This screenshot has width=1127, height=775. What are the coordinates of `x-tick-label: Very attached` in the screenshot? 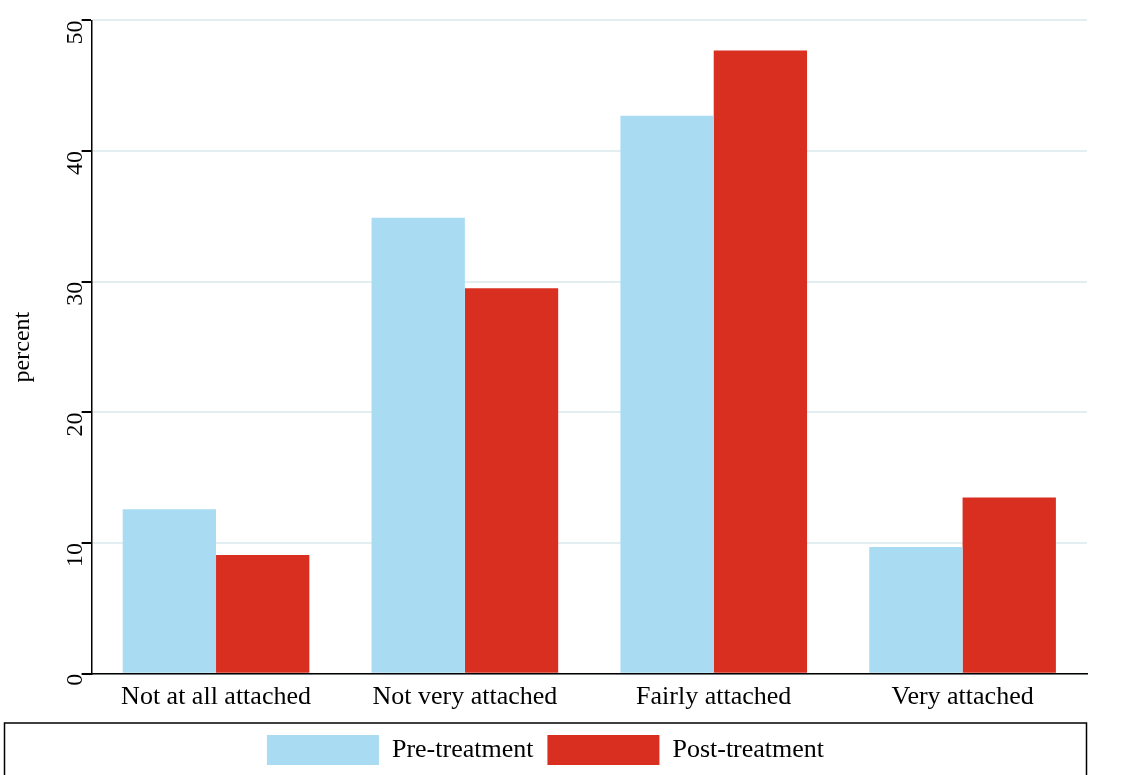 It's located at (962, 696).